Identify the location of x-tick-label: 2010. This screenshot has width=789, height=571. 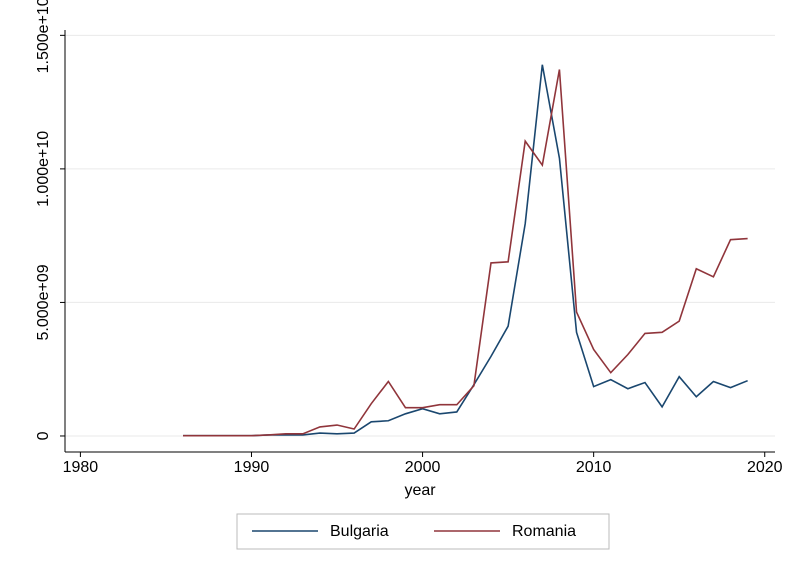
(594, 467).